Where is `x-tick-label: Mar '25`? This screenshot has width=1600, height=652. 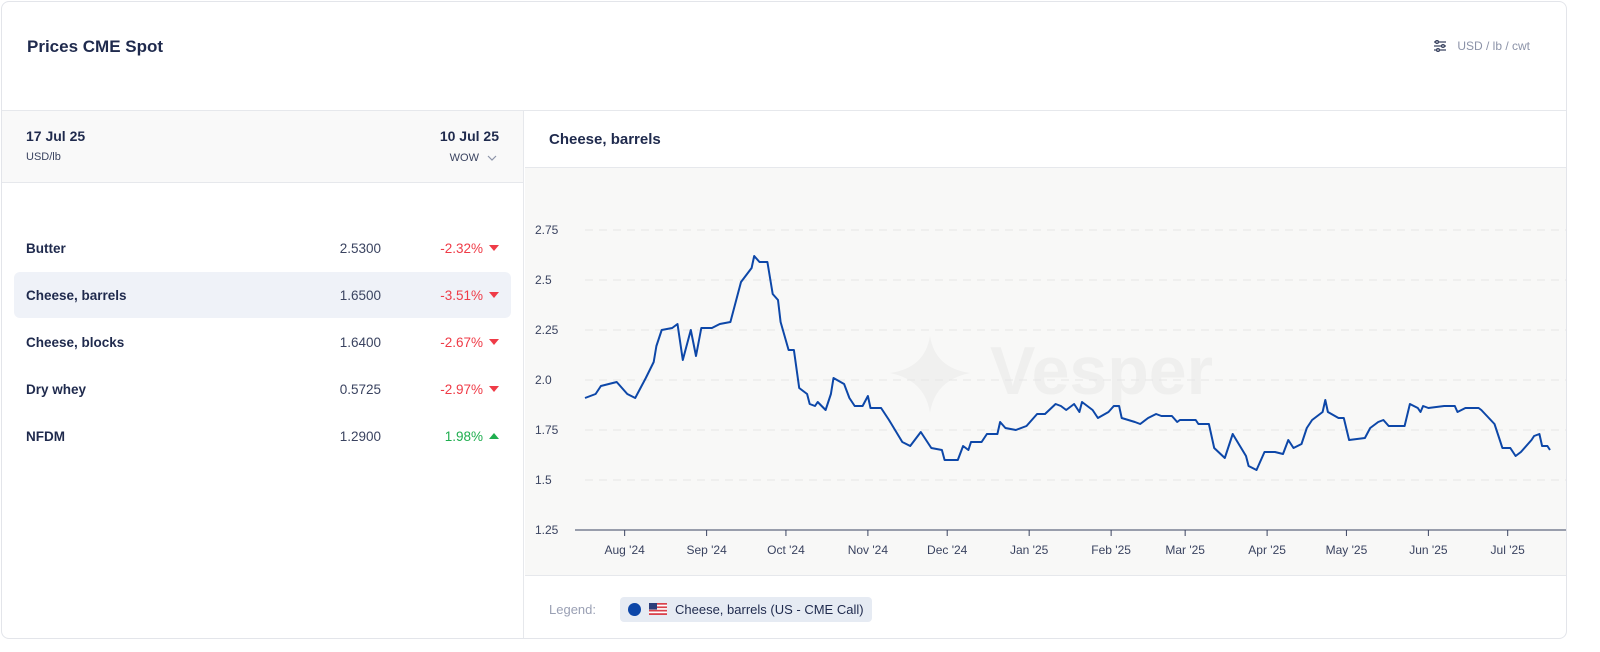 x-tick-label: Mar '25 is located at coordinates (1185, 550).